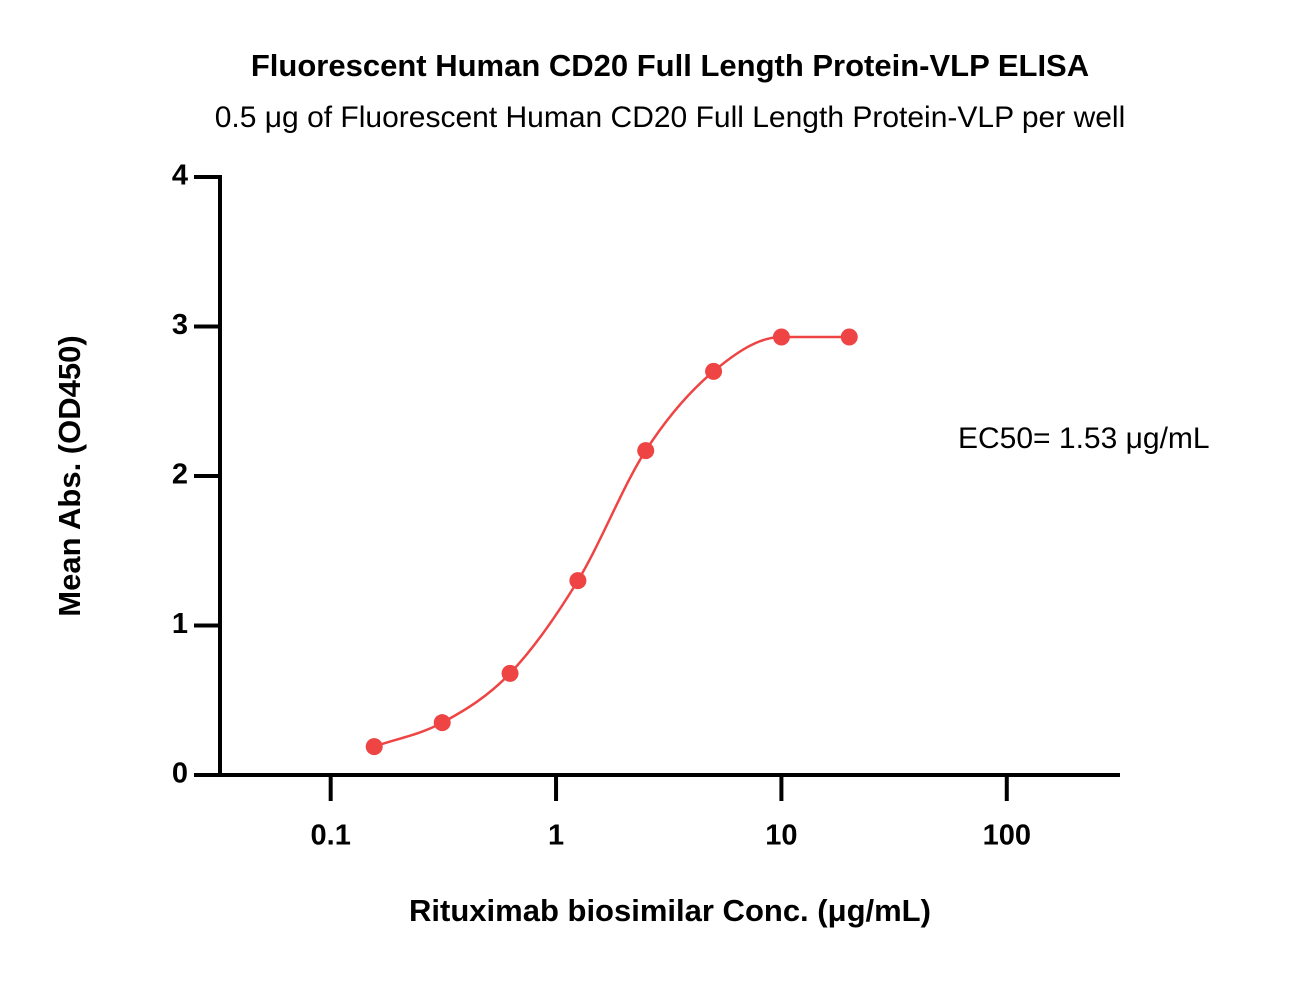 This screenshot has height=981, width=1309. What do you see at coordinates (331, 836) in the screenshot?
I see `x-tick-label: 0.1` at bounding box center [331, 836].